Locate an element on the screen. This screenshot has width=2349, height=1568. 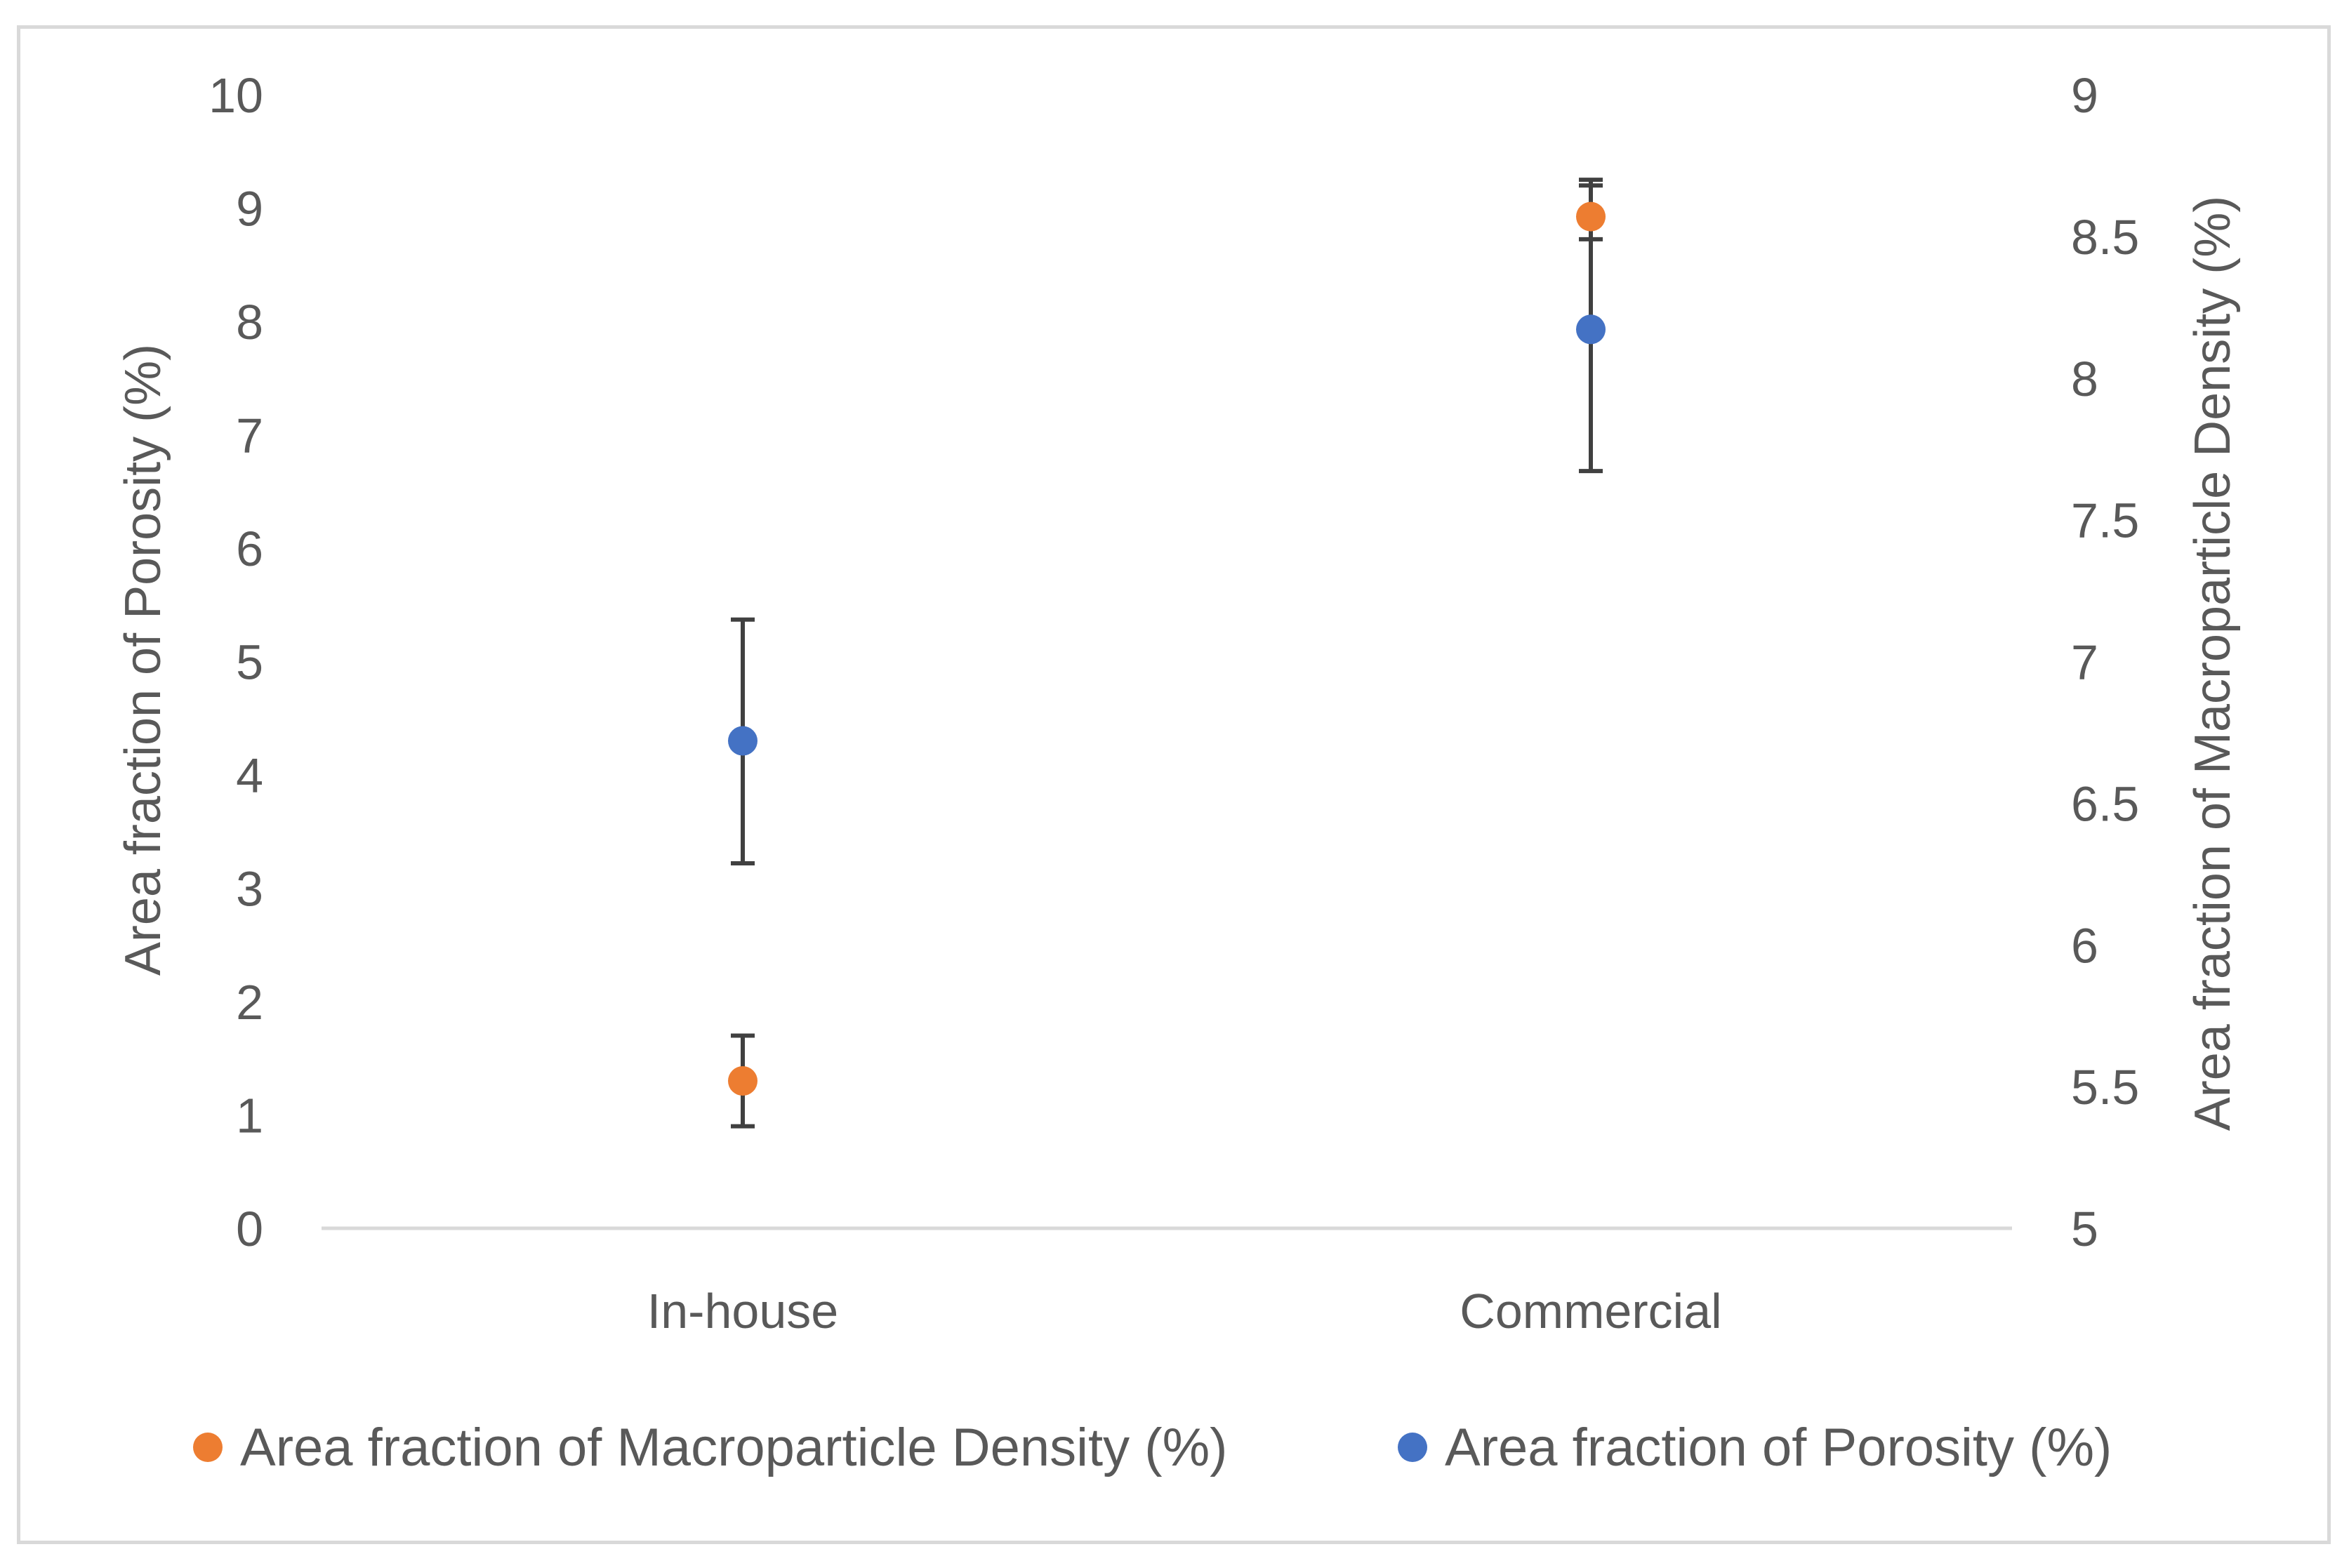
left-tick-label: 10 is located at coordinates (236, 95).